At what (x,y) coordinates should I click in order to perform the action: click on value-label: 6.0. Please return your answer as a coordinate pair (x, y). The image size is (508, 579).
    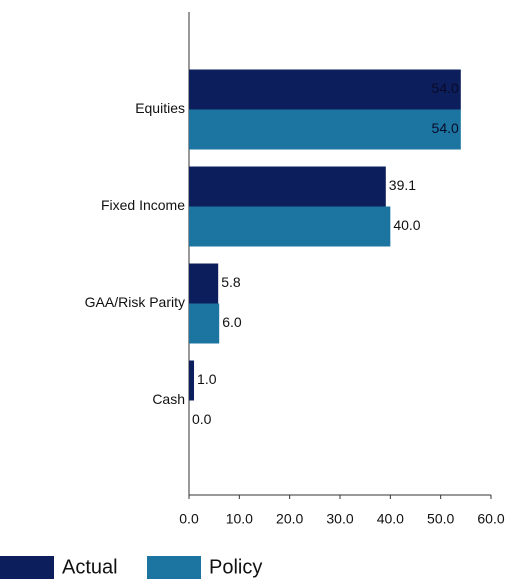
    Looking at the image, I should click on (232, 322).